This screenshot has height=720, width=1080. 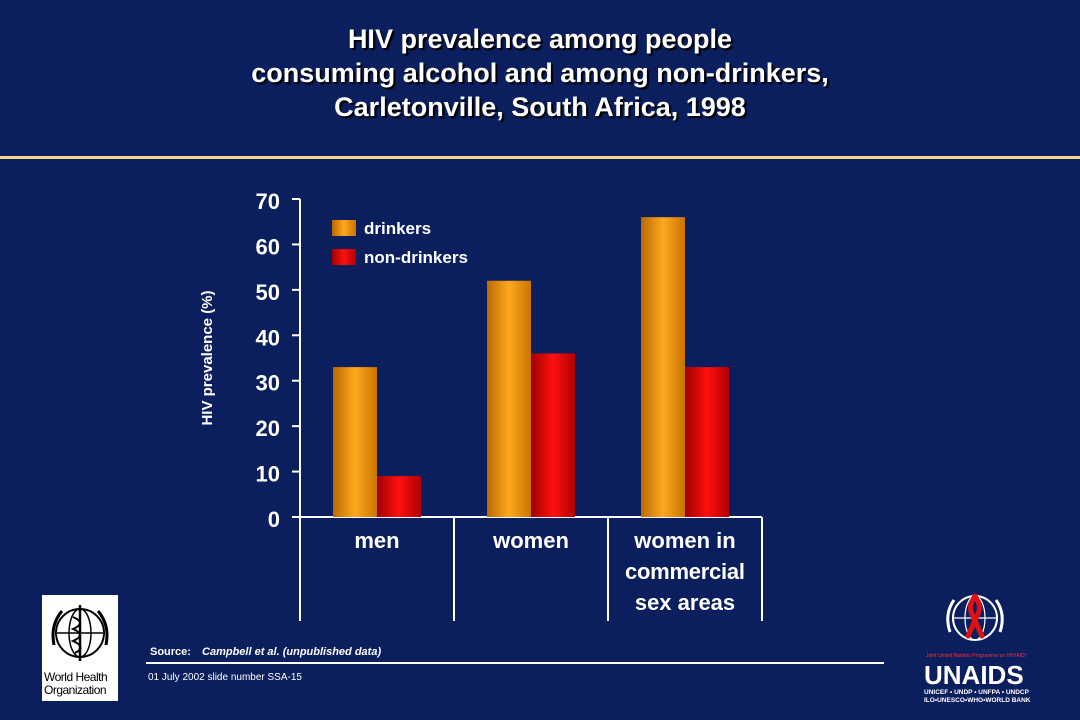 What do you see at coordinates (376, 540) in the screenshot?
I see `category-label: men` at bounding box center [376, 540].